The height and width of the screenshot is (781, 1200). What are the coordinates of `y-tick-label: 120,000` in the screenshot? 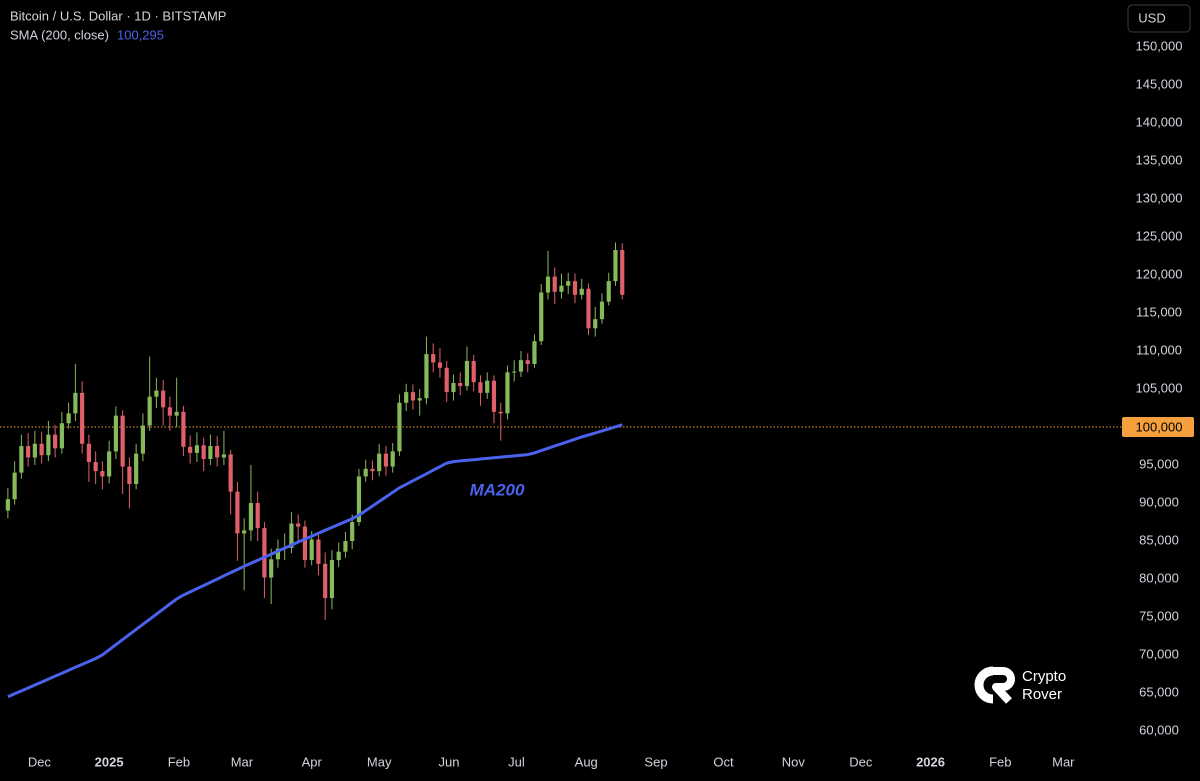 It's located at (1159, 274).